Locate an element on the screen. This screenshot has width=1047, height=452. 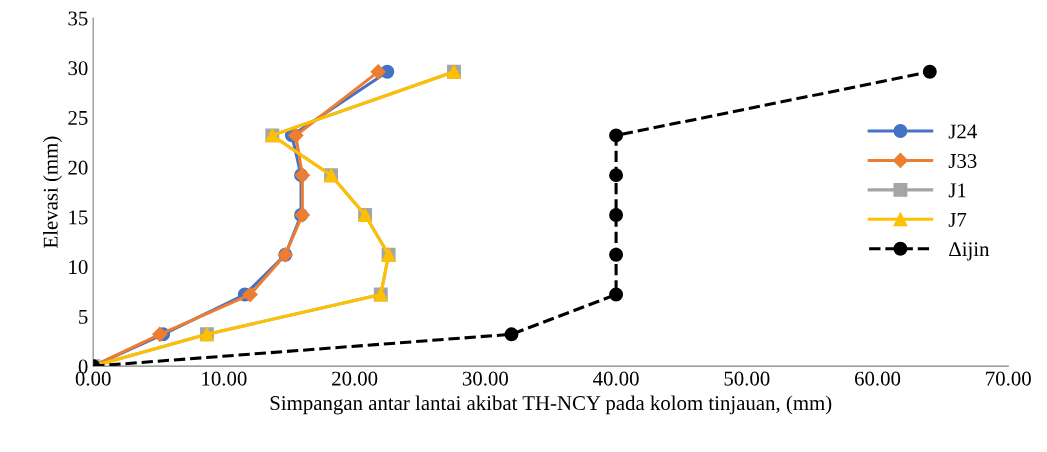
x-tick-label: 40.00 is located at coordinates (616, 378).